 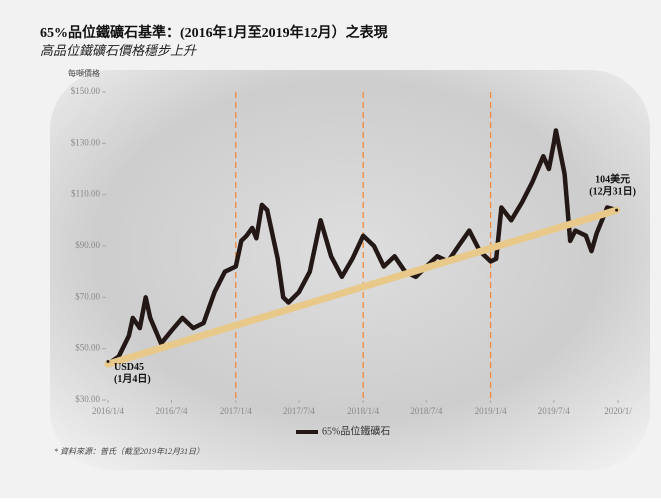 I want to click on y-tick-label: $150.00, so click(x=86, y=91).